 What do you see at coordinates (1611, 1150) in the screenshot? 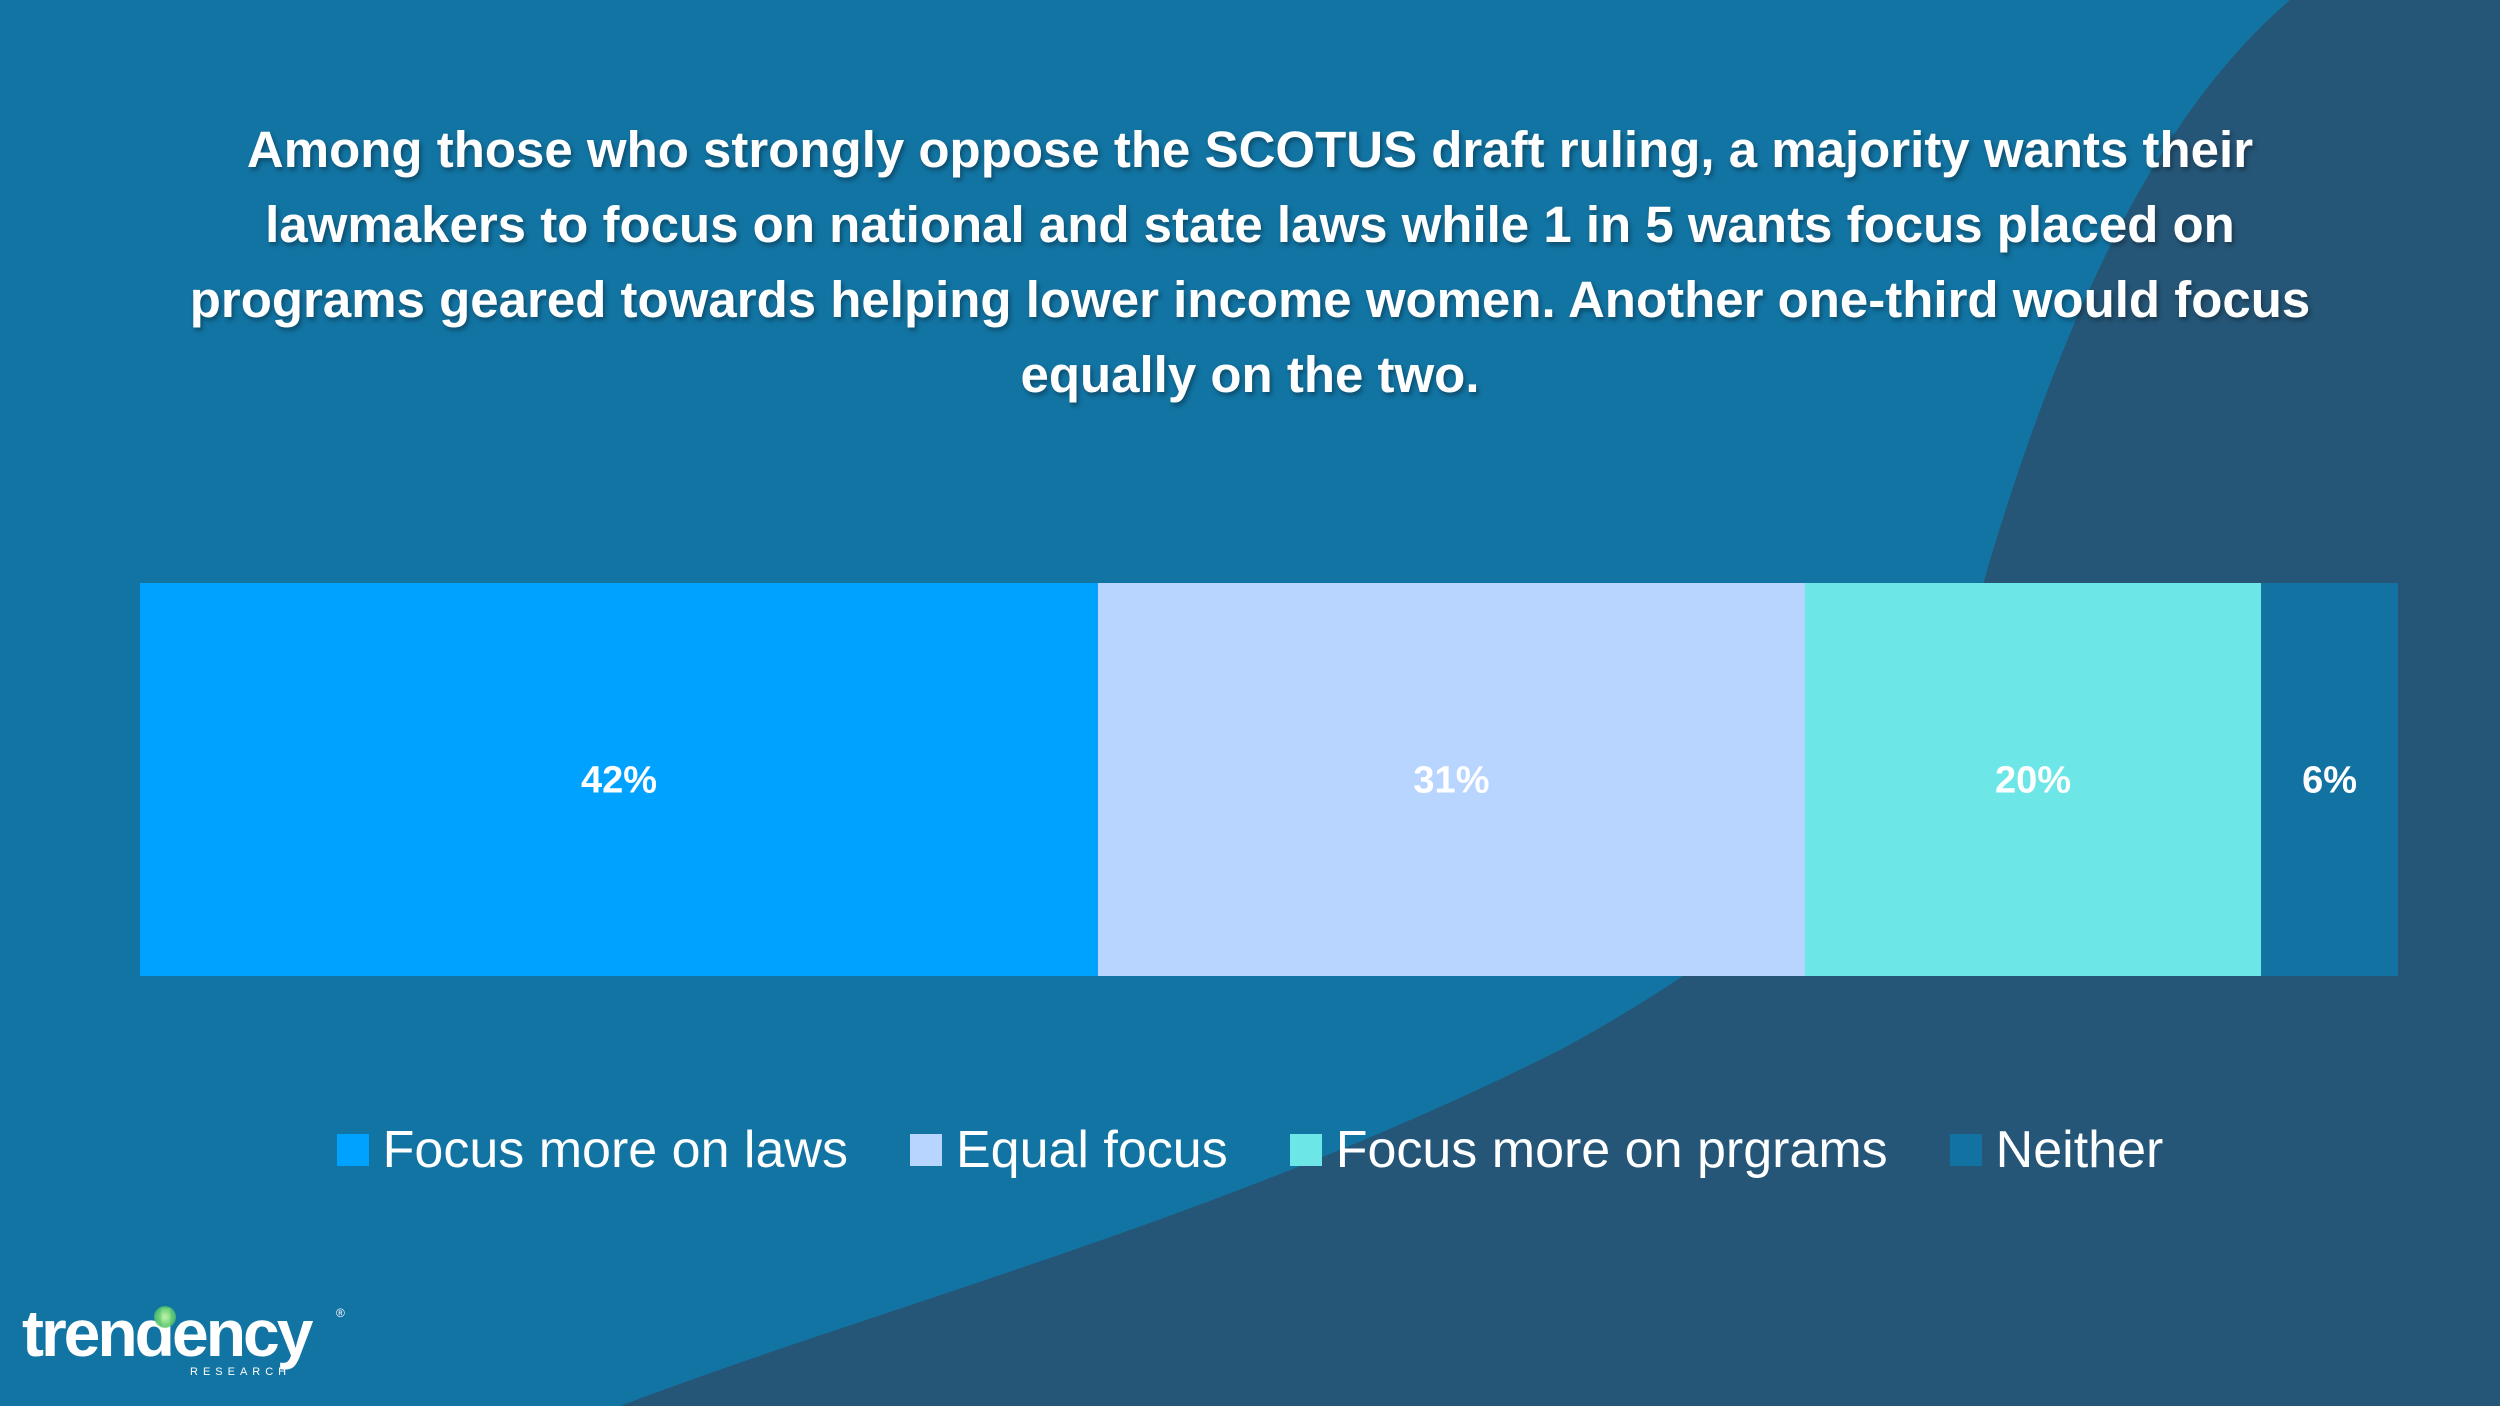
I see `legend-label-programs: Focus more on prgrams` at bounding box center [1611, 1150].